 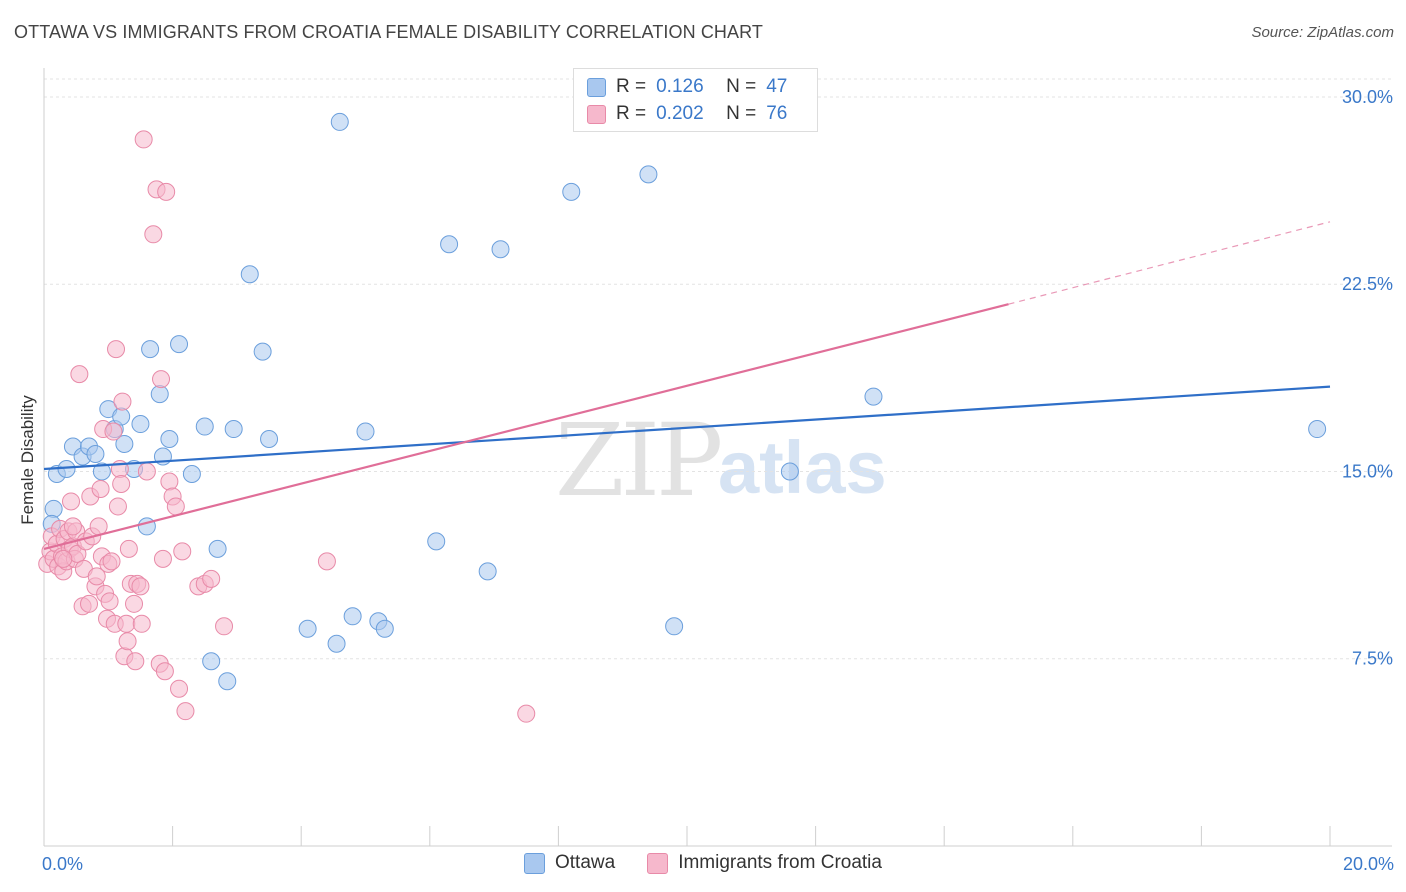 I want to click on x-tick-label: 0.0%, so click(x=62, y=864).